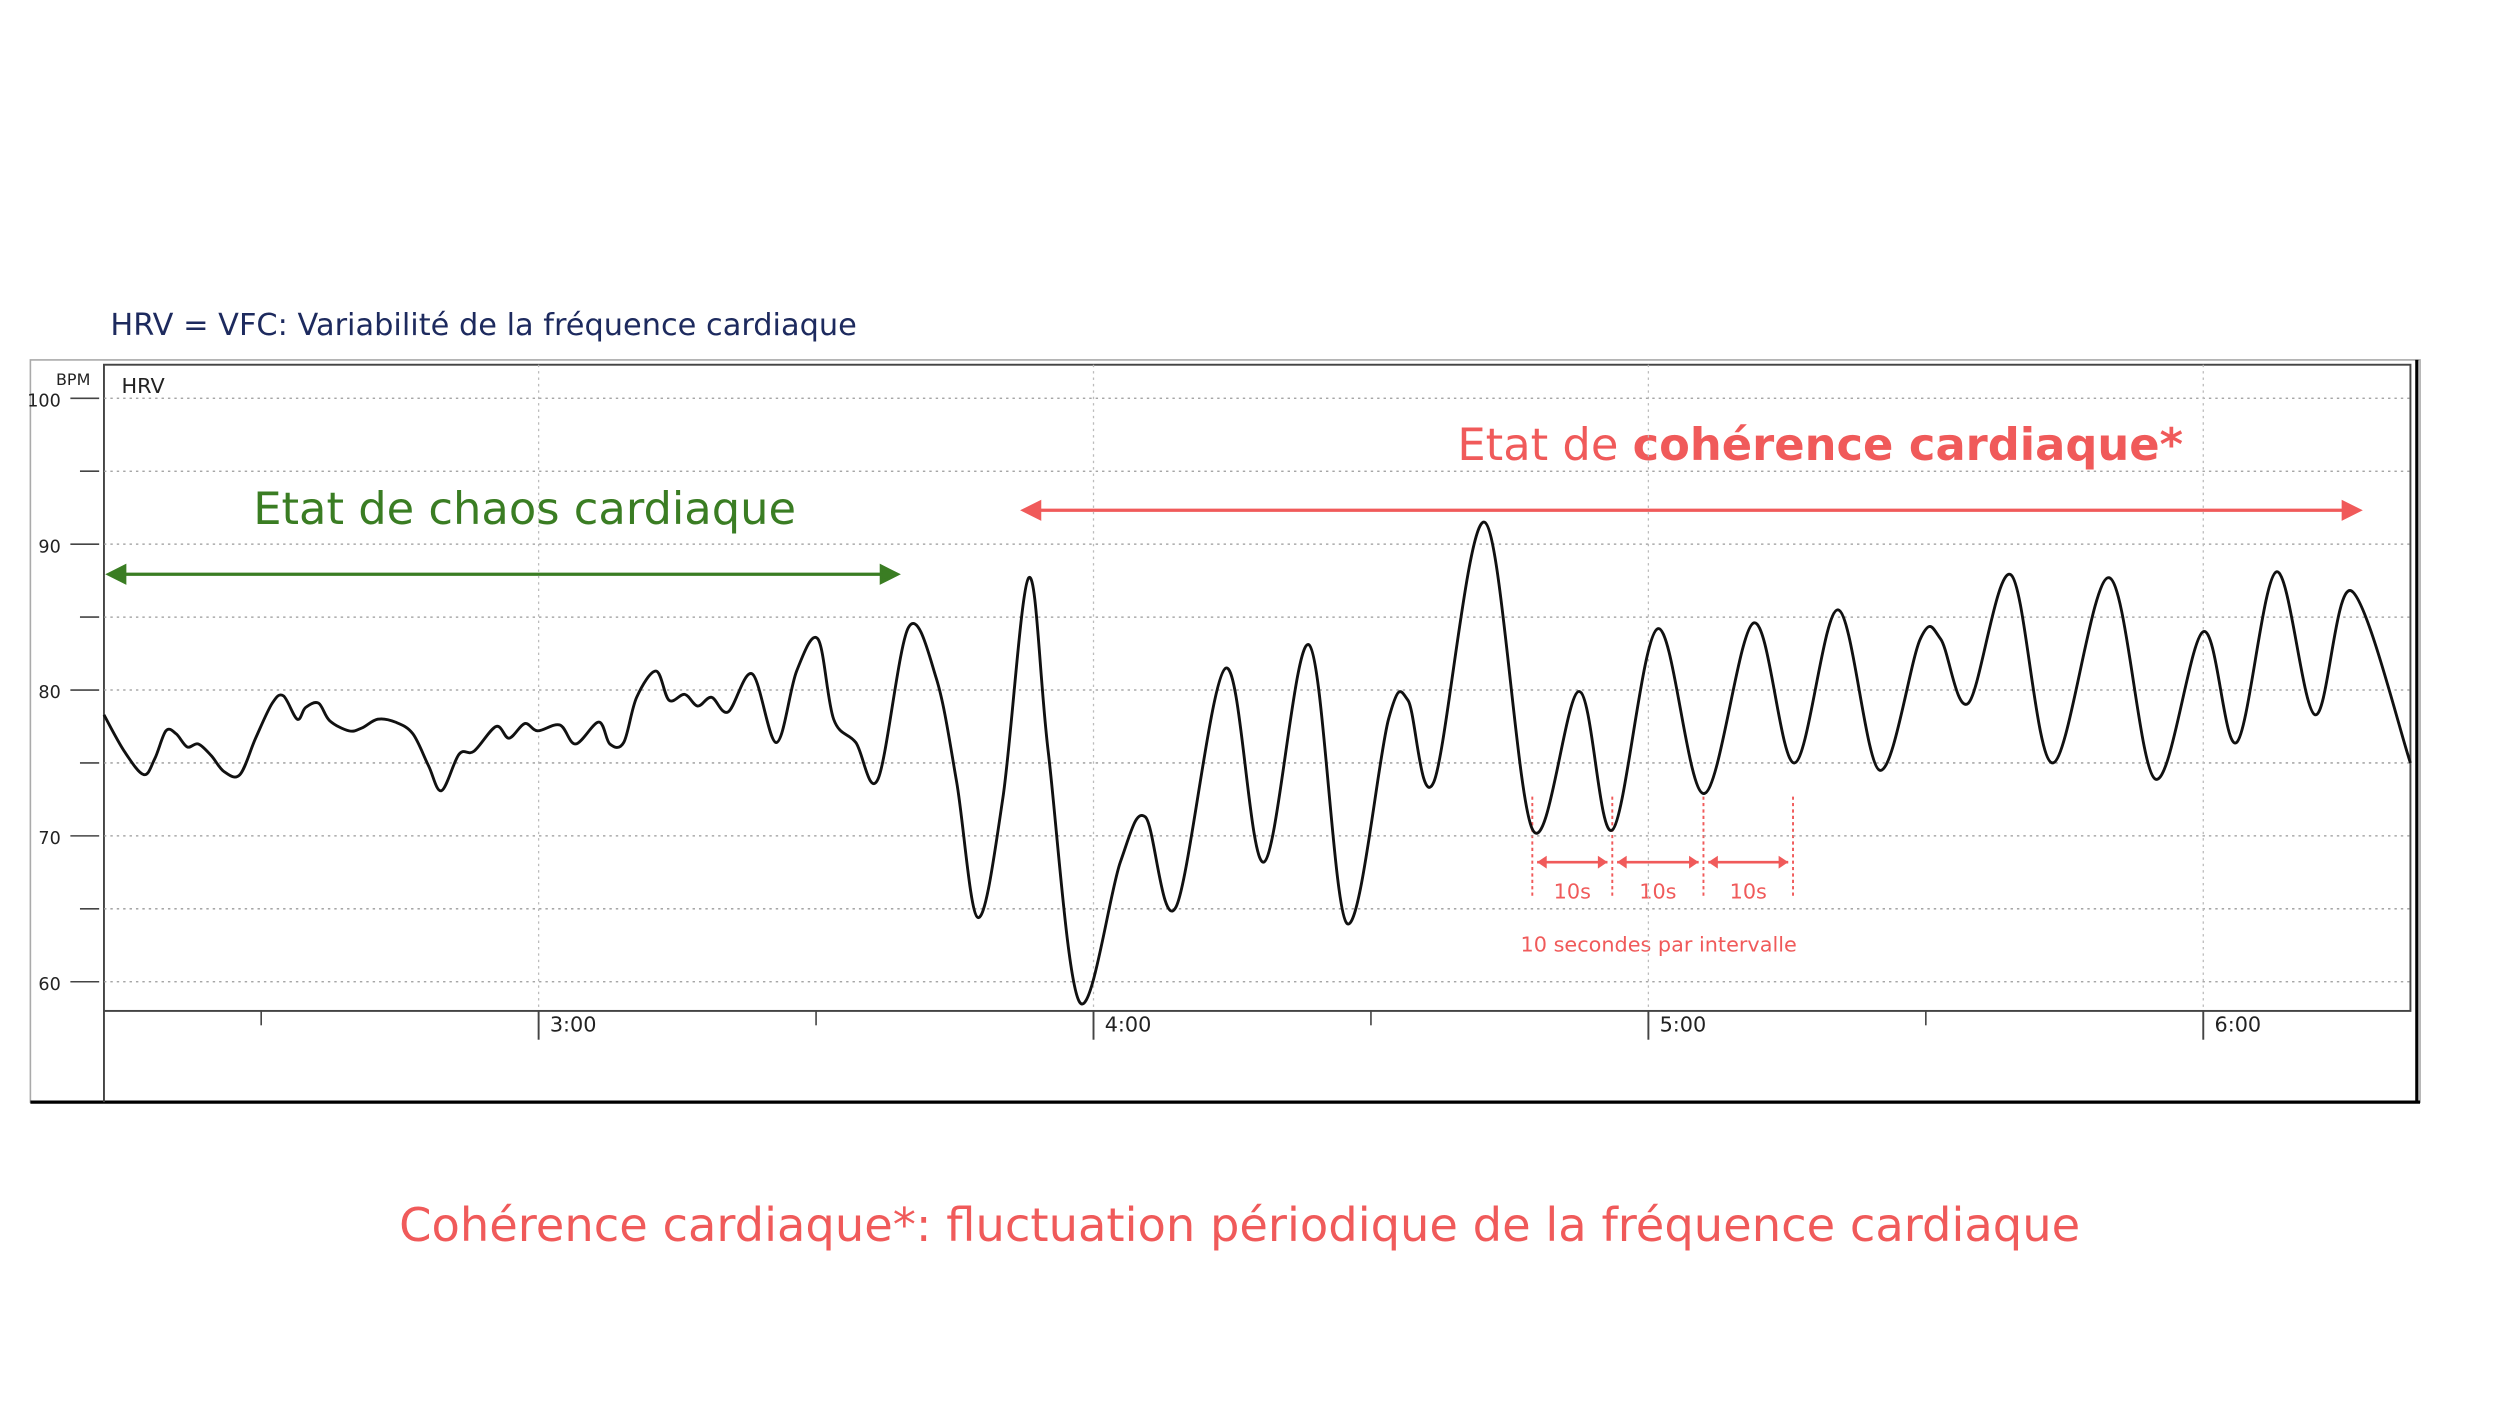 The height and width of the screenshot is (1407, 2500). Describe the element at coordinates (1544, 444) in the screenshot. I see `coherence-prefix: Etat de` at that location.